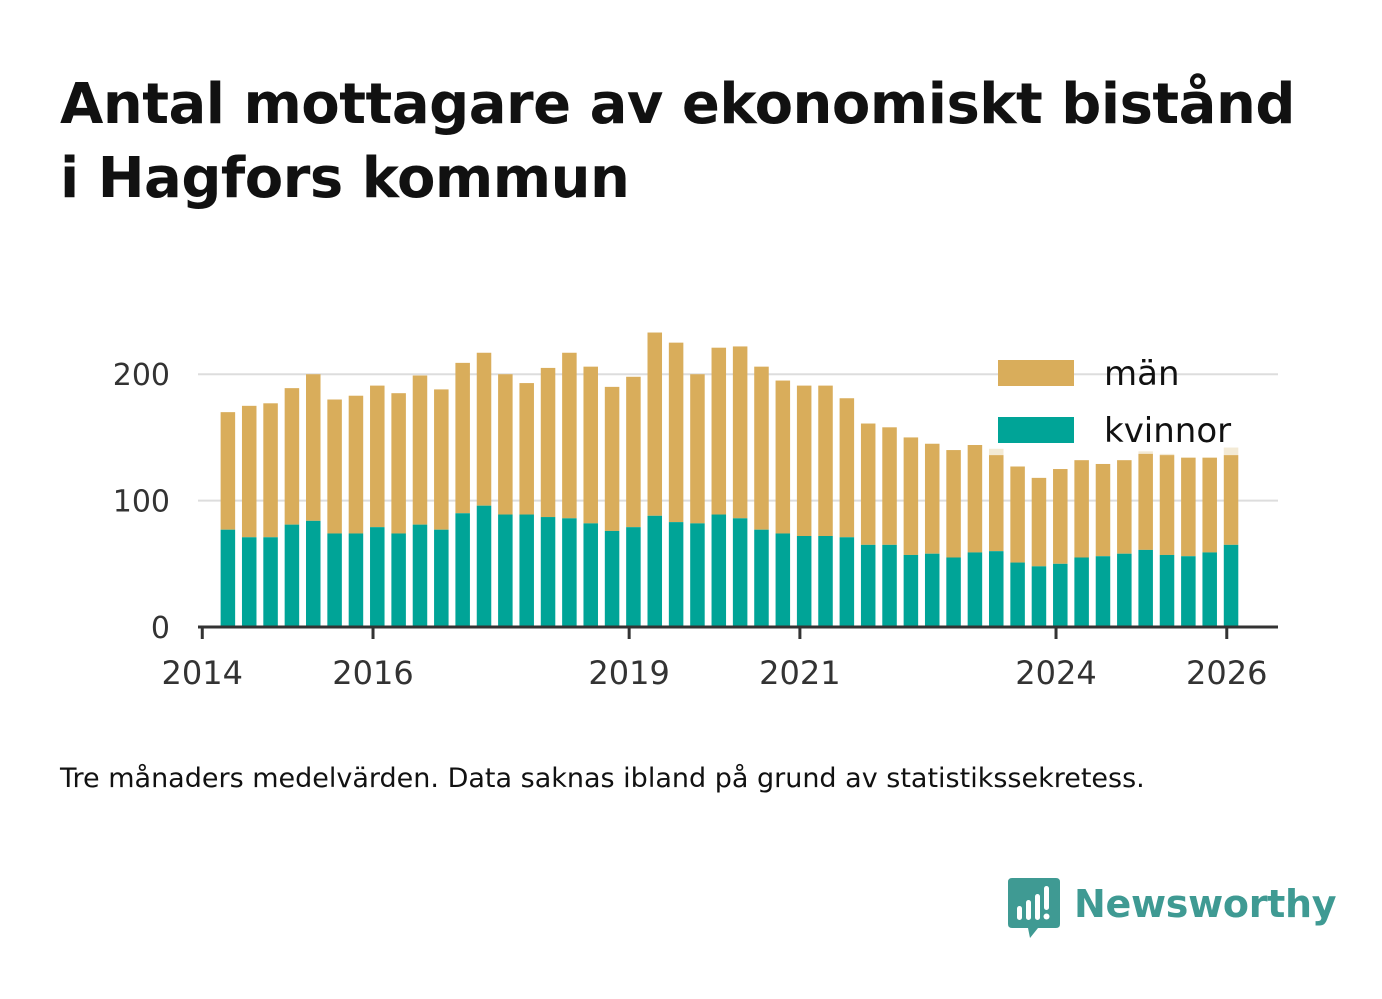  What do you see at coordinates (1226, 673) in the screenshot?
I see `x-tick-label: 2026` at bounding box center [1226, 673].